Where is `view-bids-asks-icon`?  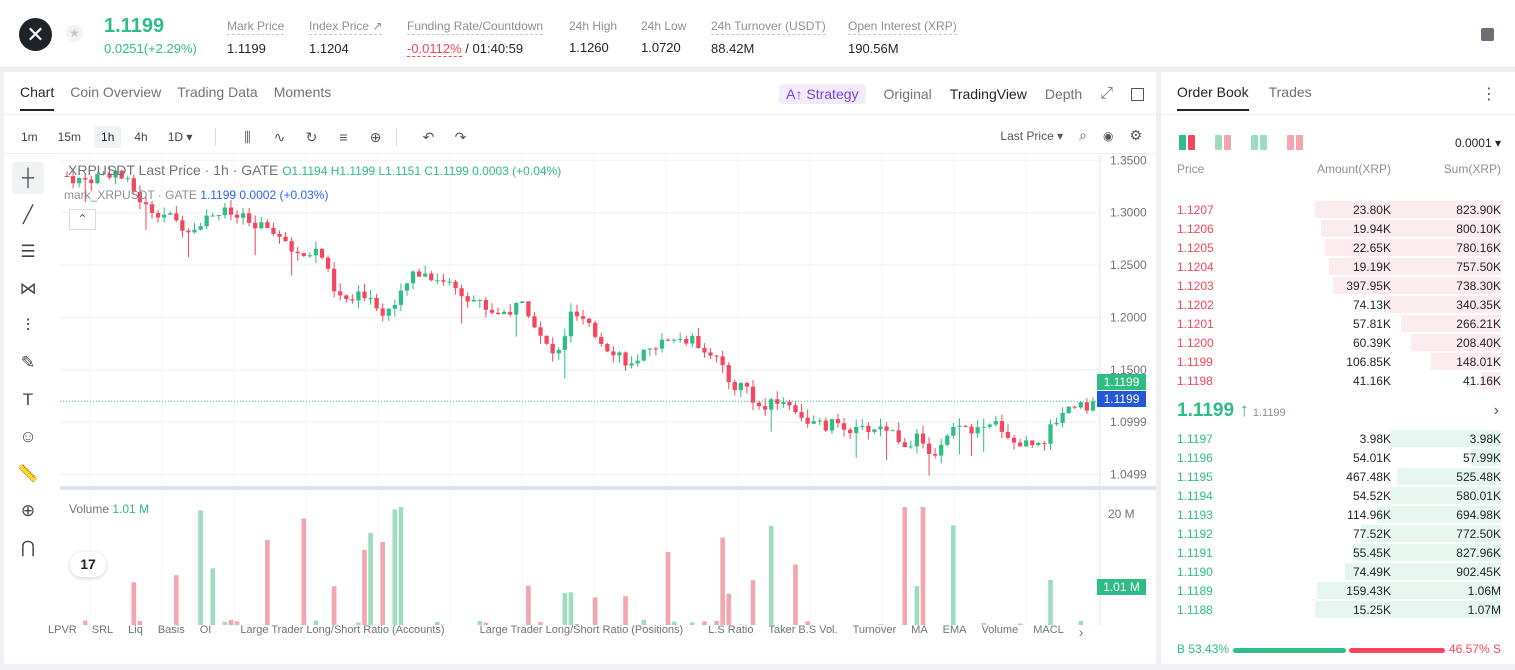 view-bids-asks-icon is located at coordinates (1223, 142).